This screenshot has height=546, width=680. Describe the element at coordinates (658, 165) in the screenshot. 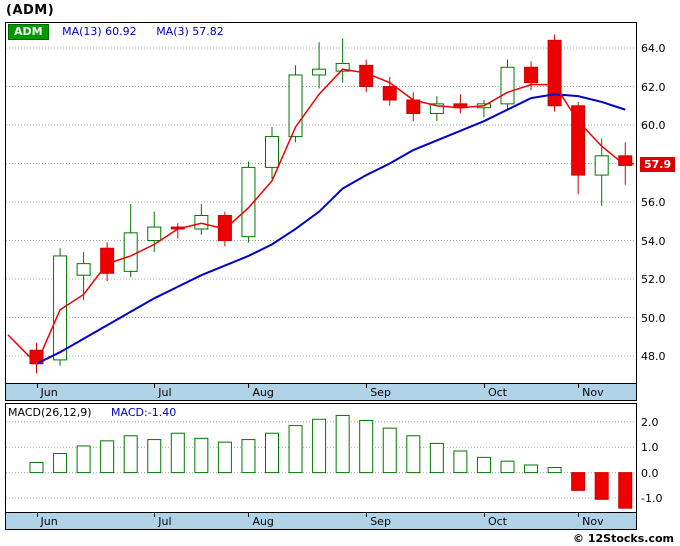

I see `last-price-tag: 57.9` at that location.